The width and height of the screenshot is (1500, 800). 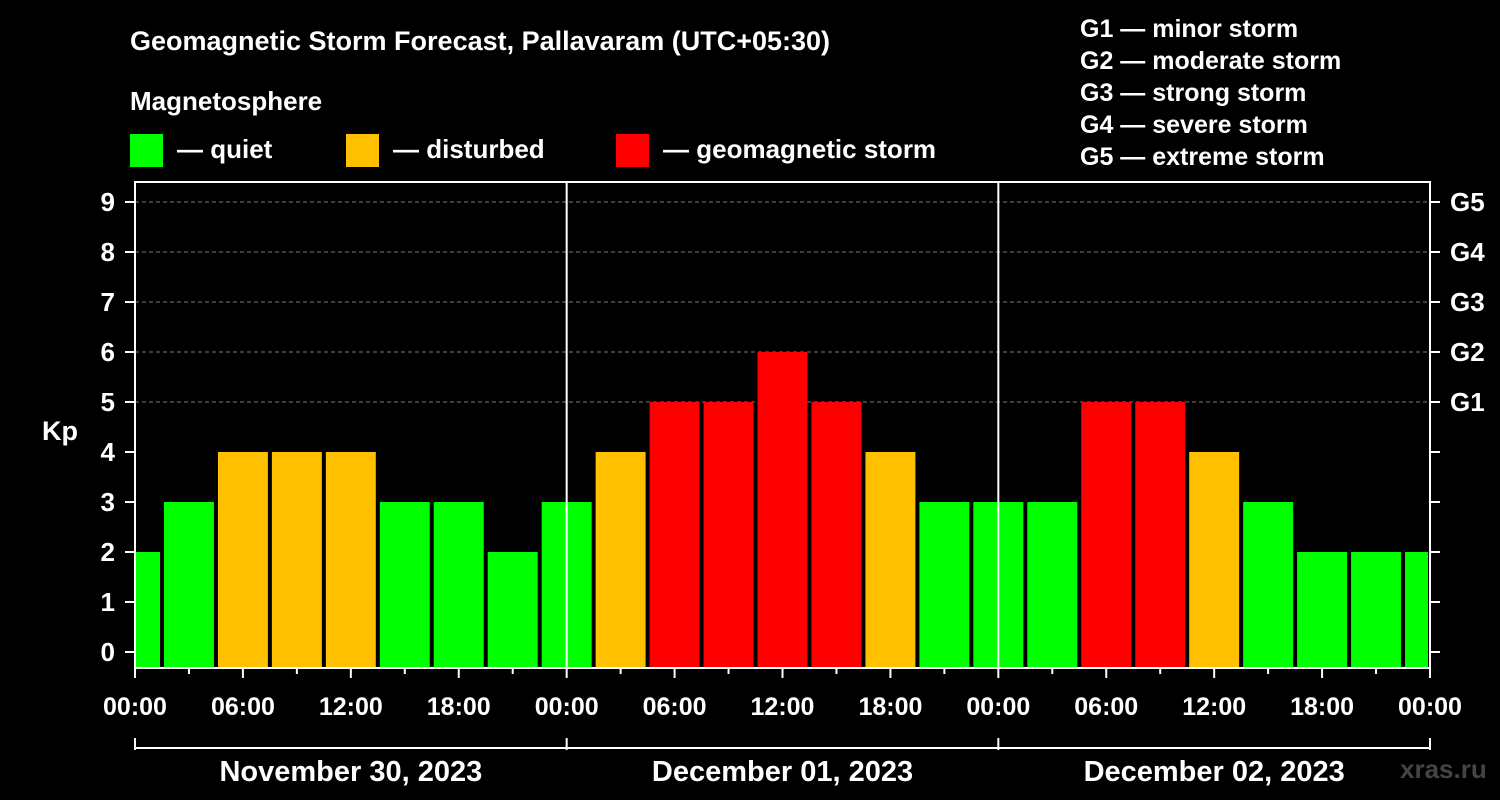 What do you see at coordinates (108, 402) in the screenshot?
I see `y-tick-label: 5` at bounding box center [108, 402].